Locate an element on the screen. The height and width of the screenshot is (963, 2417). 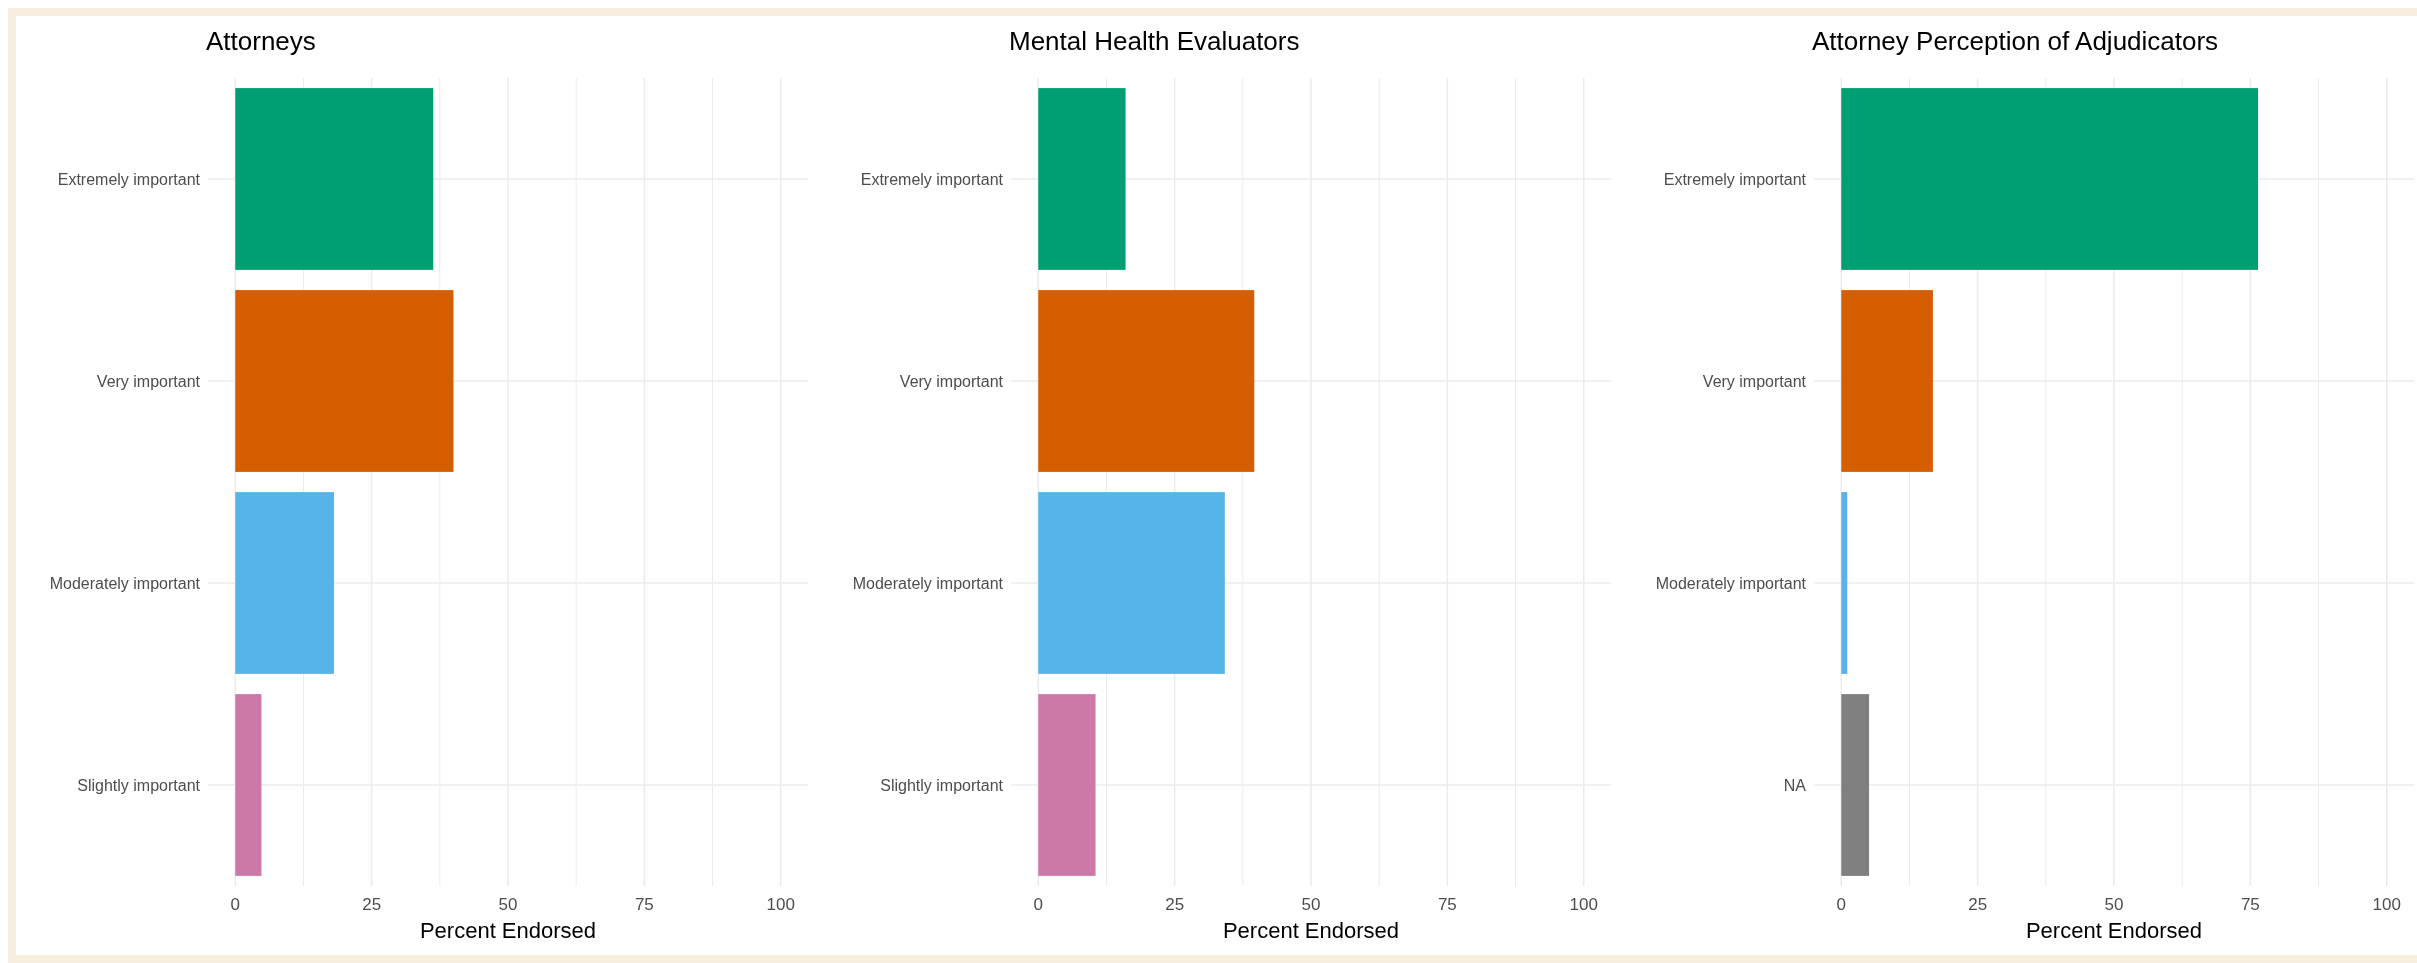
y-tick-label: NA is located at coordinates (1795, 785).